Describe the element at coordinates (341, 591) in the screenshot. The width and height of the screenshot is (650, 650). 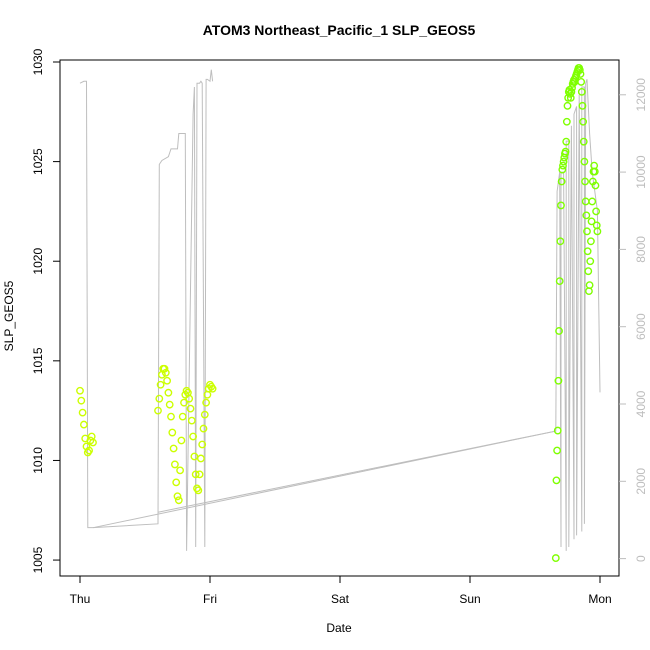
I see `x-axis: Thu Fri Sat Sun Mon` at that location.